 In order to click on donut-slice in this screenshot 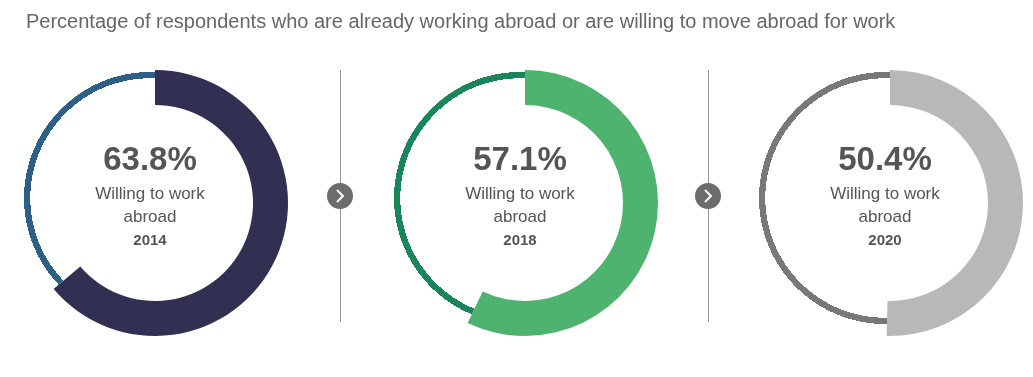, I will do `click(562, 203)`.